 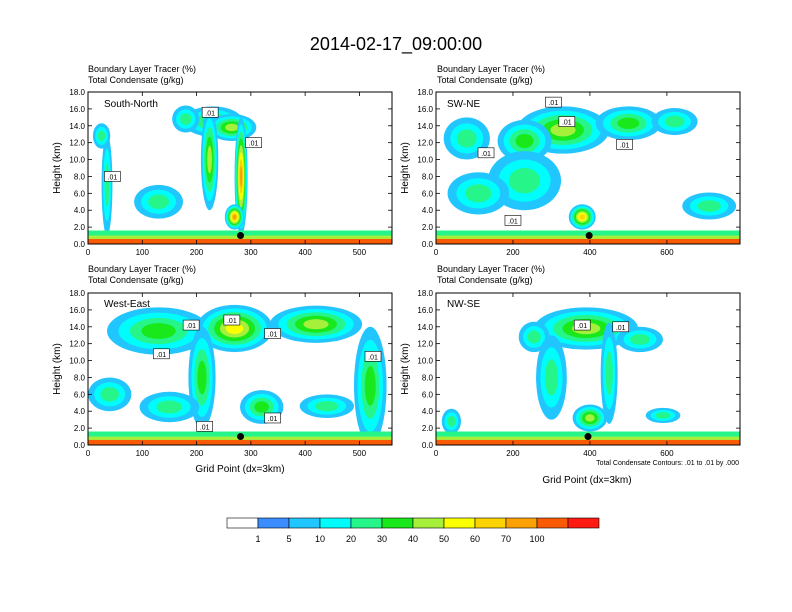 What do you see at coordinates (80, 428) in the screenshot?
I see `y-tick-label: 2.0` at bounding box center [80, 428].